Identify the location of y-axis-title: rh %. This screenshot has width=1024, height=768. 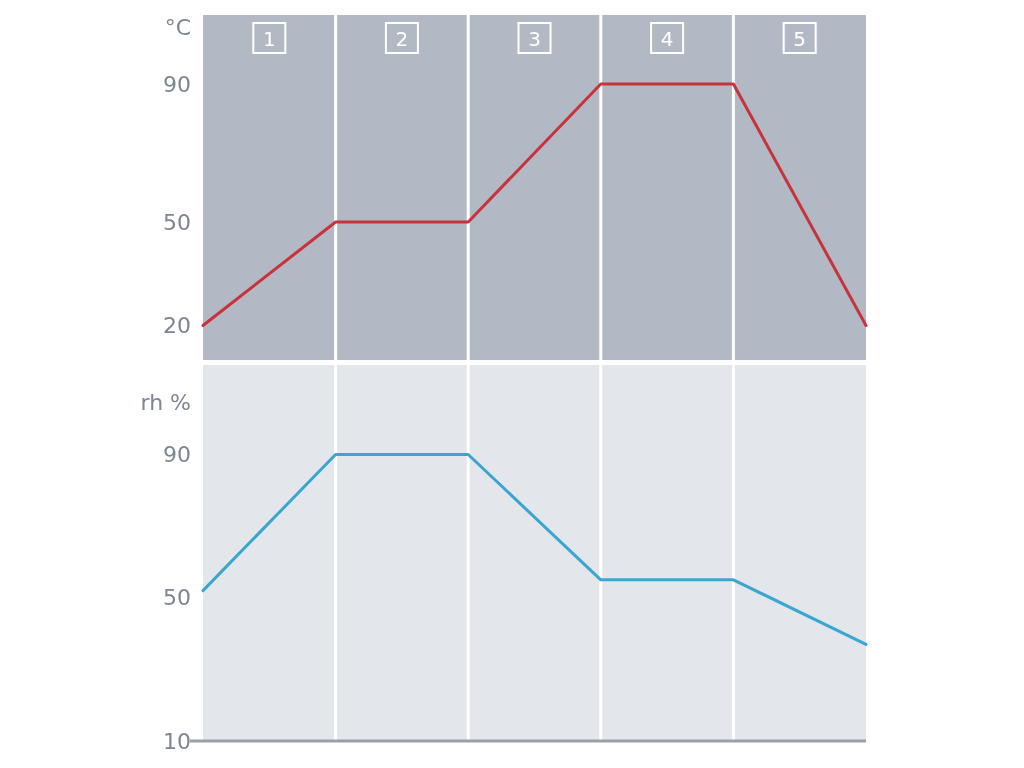
(165, 402).